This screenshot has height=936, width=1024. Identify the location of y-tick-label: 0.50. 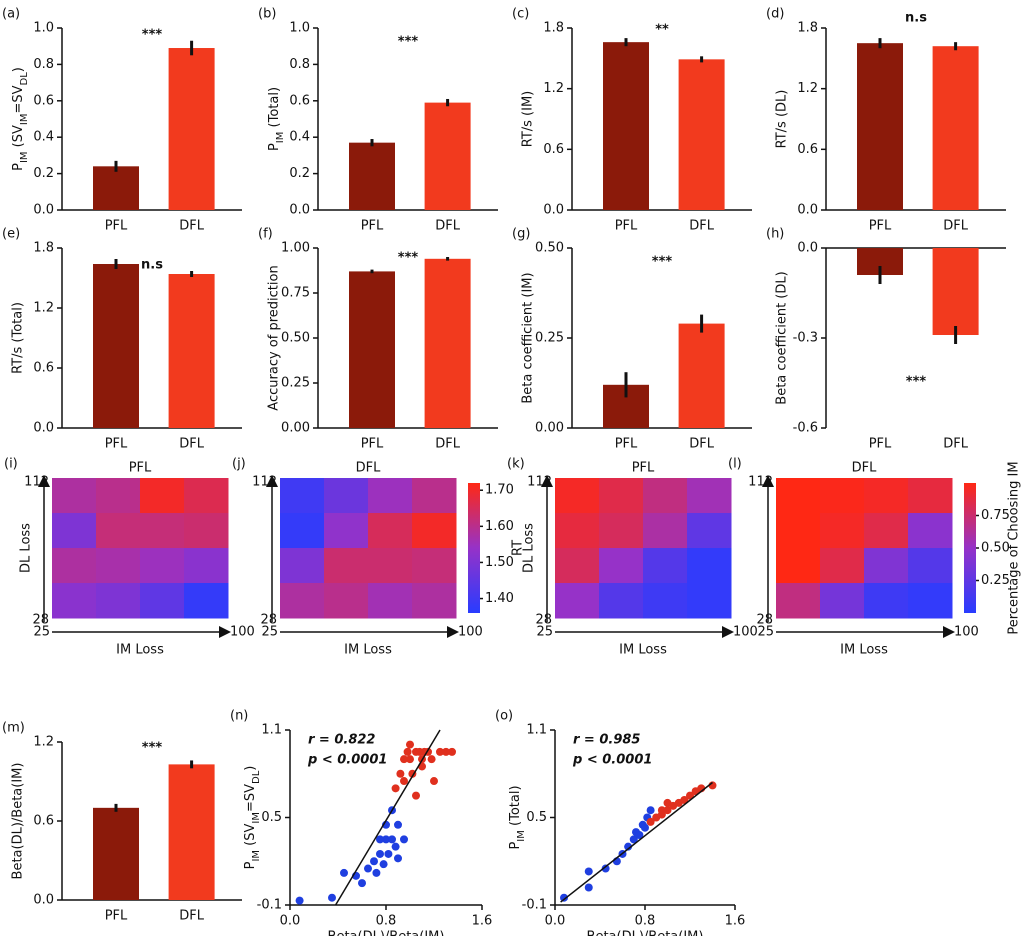
(295, 338).